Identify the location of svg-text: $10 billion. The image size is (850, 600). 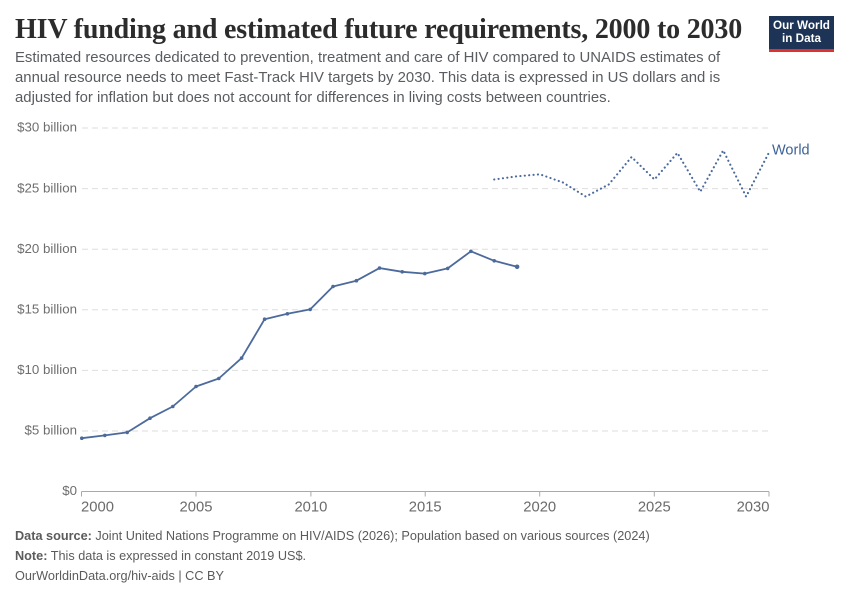
(47, 369).